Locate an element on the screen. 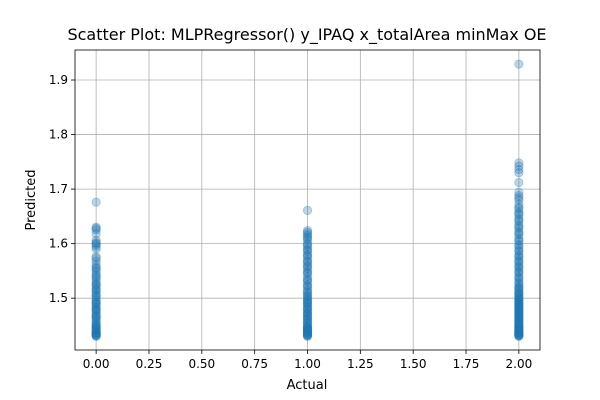 This screenshot has height=400, width=600. y-tick-label: 1.9 is located at coordinates (58, 80).